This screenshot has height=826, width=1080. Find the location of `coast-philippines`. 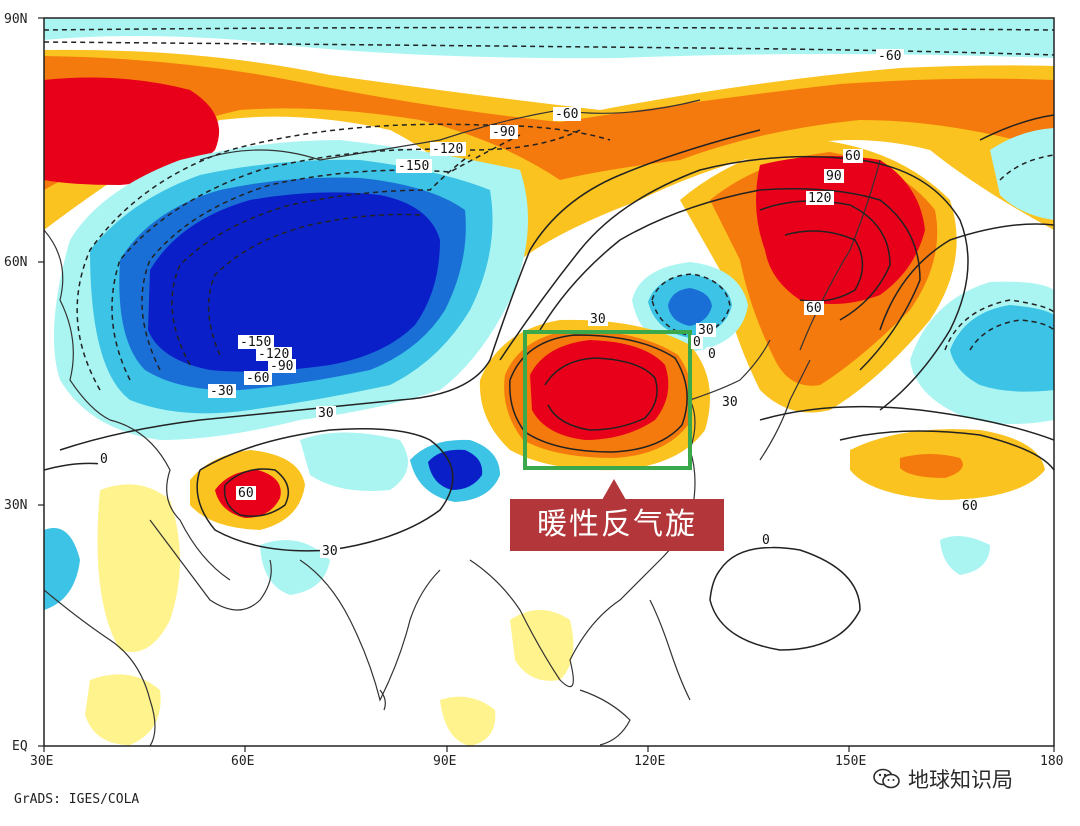

coast-philippines is located at coordinates (670, 650).